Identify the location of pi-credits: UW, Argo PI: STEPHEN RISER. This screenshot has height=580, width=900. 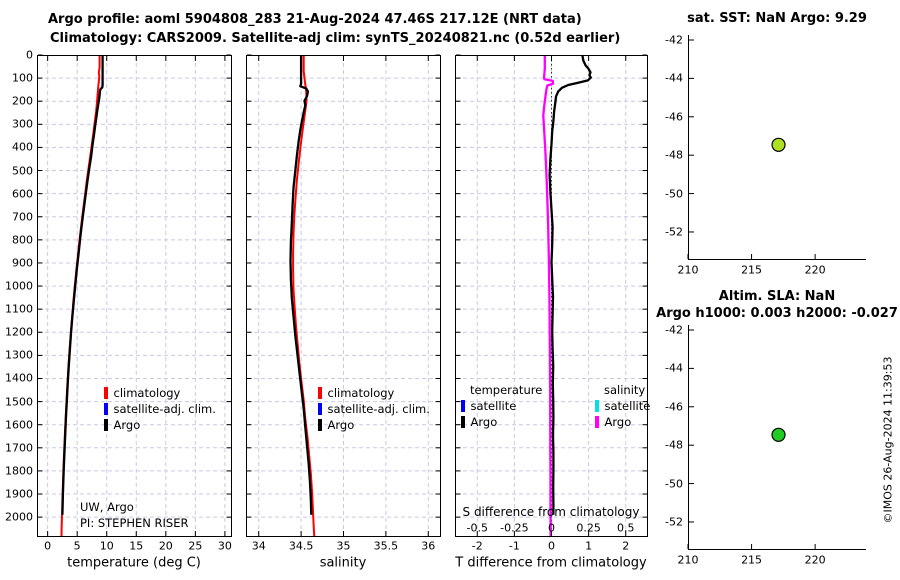
(134, 515).